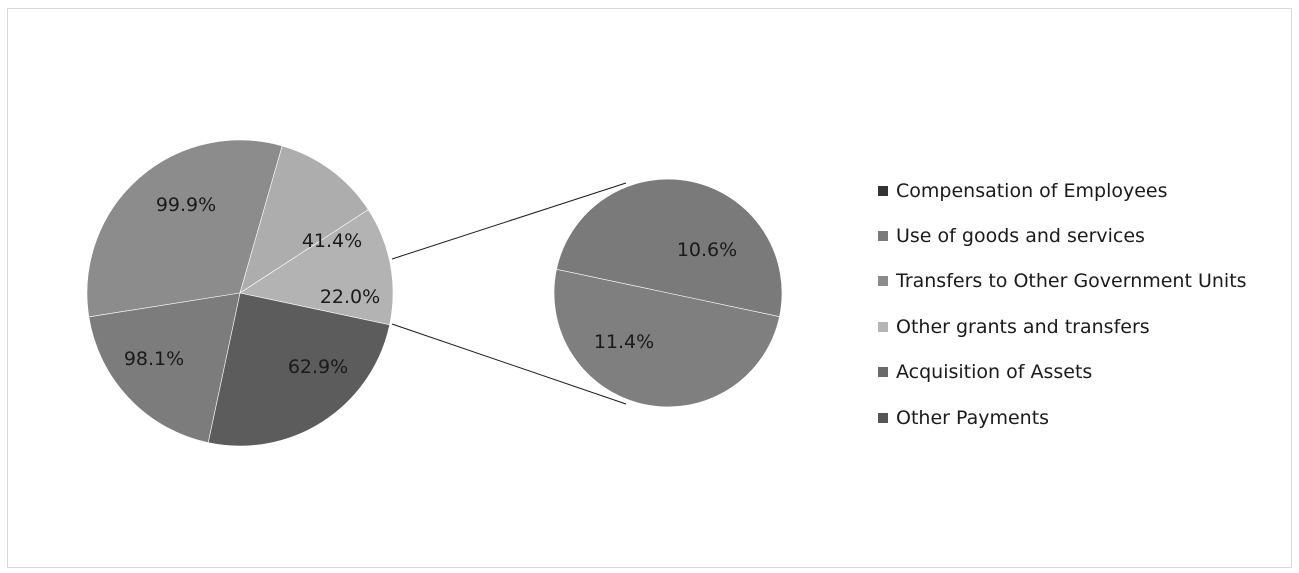 Image resolution: width=1299 pixels, height=573 pixels. I want to click on legend-item-transfers-gov-units: Transfers to Other Government Units, so click(1062, 281).